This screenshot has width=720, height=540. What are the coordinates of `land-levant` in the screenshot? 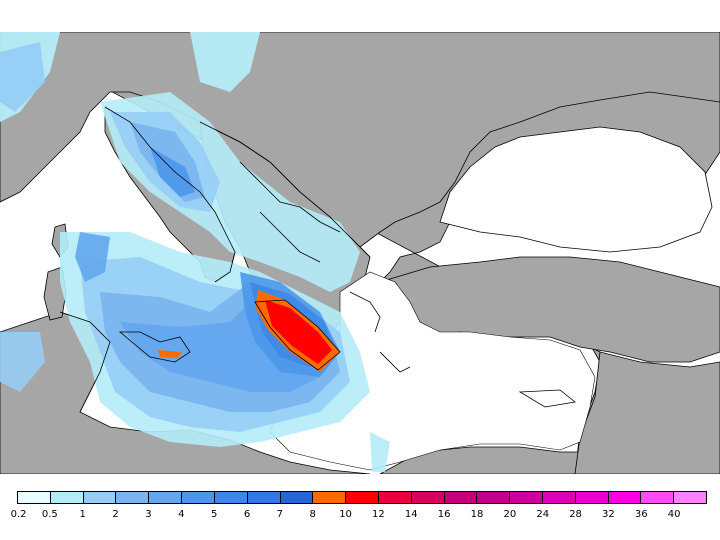 It's located at (647, 412).